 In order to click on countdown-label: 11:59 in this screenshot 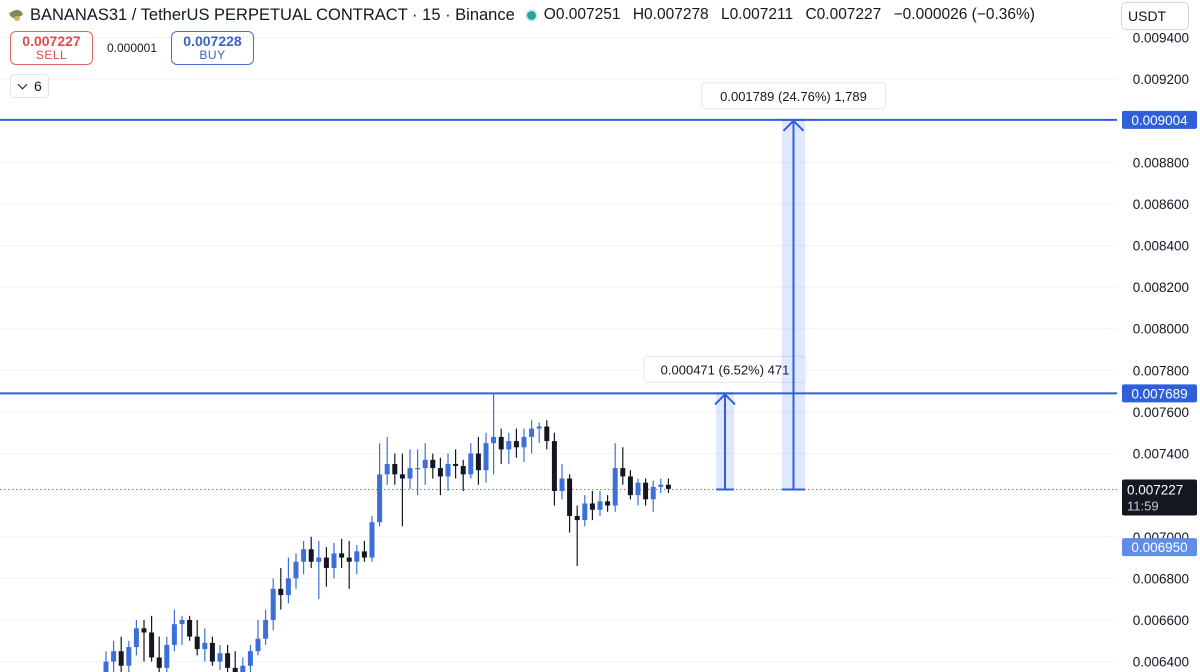, I will do `click(1143, 506)`.